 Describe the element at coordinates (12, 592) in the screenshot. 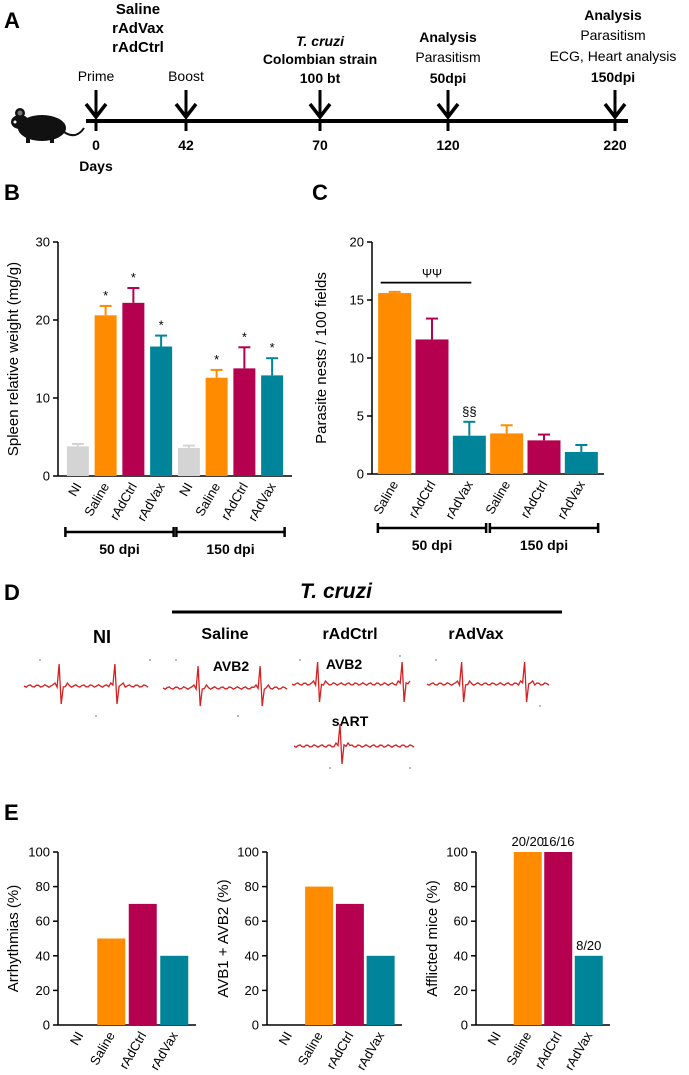

I see `panel-d-label: D` at that location.